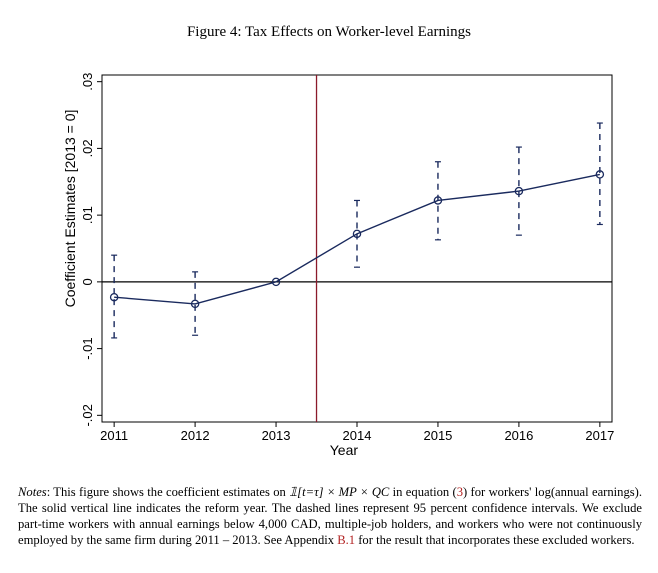  I want to click on y-tick-label: -.02, so click(87, 415).